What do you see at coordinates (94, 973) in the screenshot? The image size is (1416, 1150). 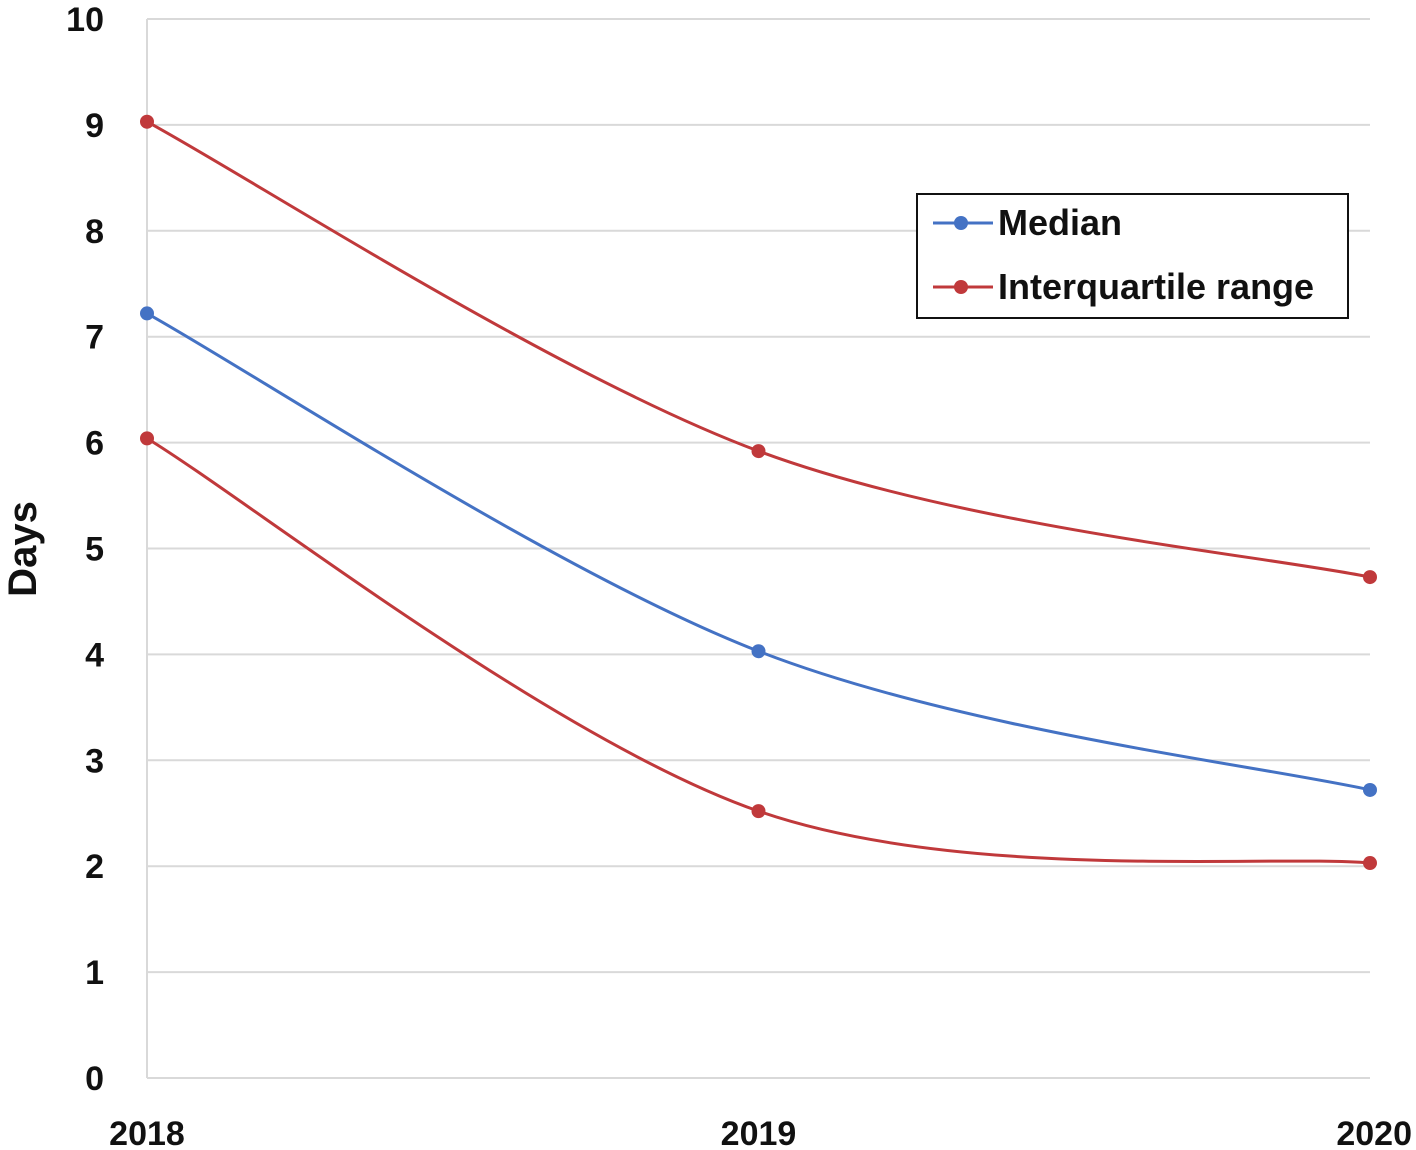 I see `y-tick-label: 1` at bounding box center [94, 973].